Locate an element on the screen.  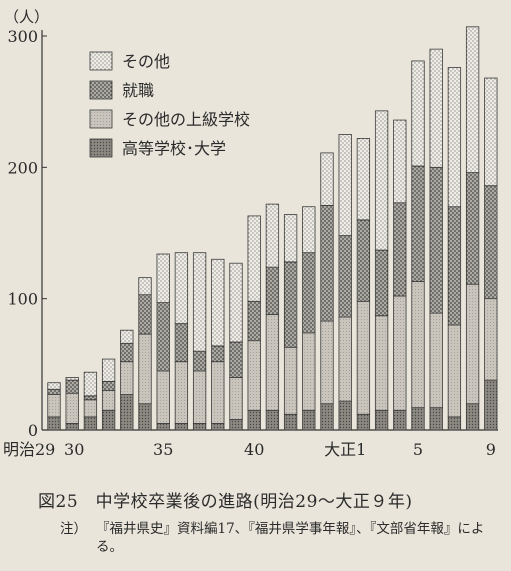
x-tick-label: 5 is located at coordinates (418, 449).